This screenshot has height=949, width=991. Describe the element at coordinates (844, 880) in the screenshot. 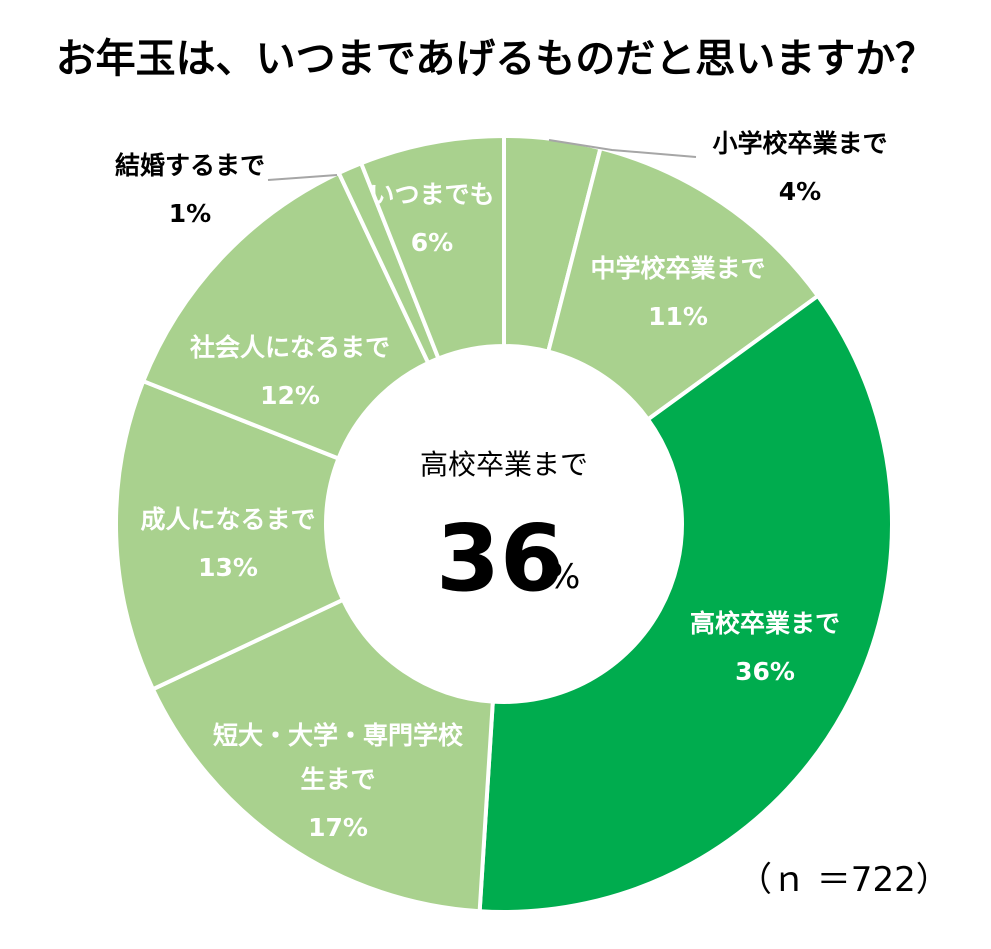

I see `sample-size-note: （ｎ ＝722）` at that location.